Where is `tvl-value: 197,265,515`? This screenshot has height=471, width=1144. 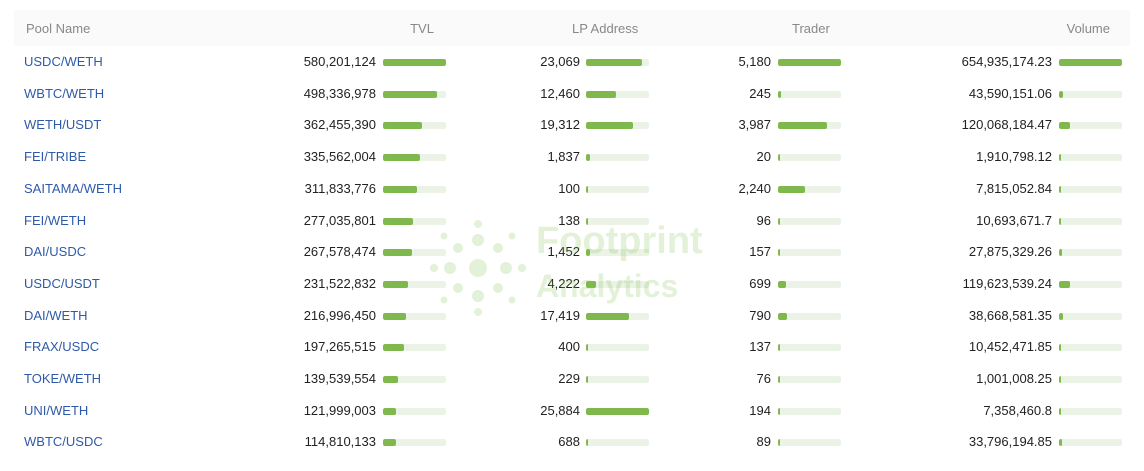 tvl-value: 197,265,515 is located at coordinates (339, 347).